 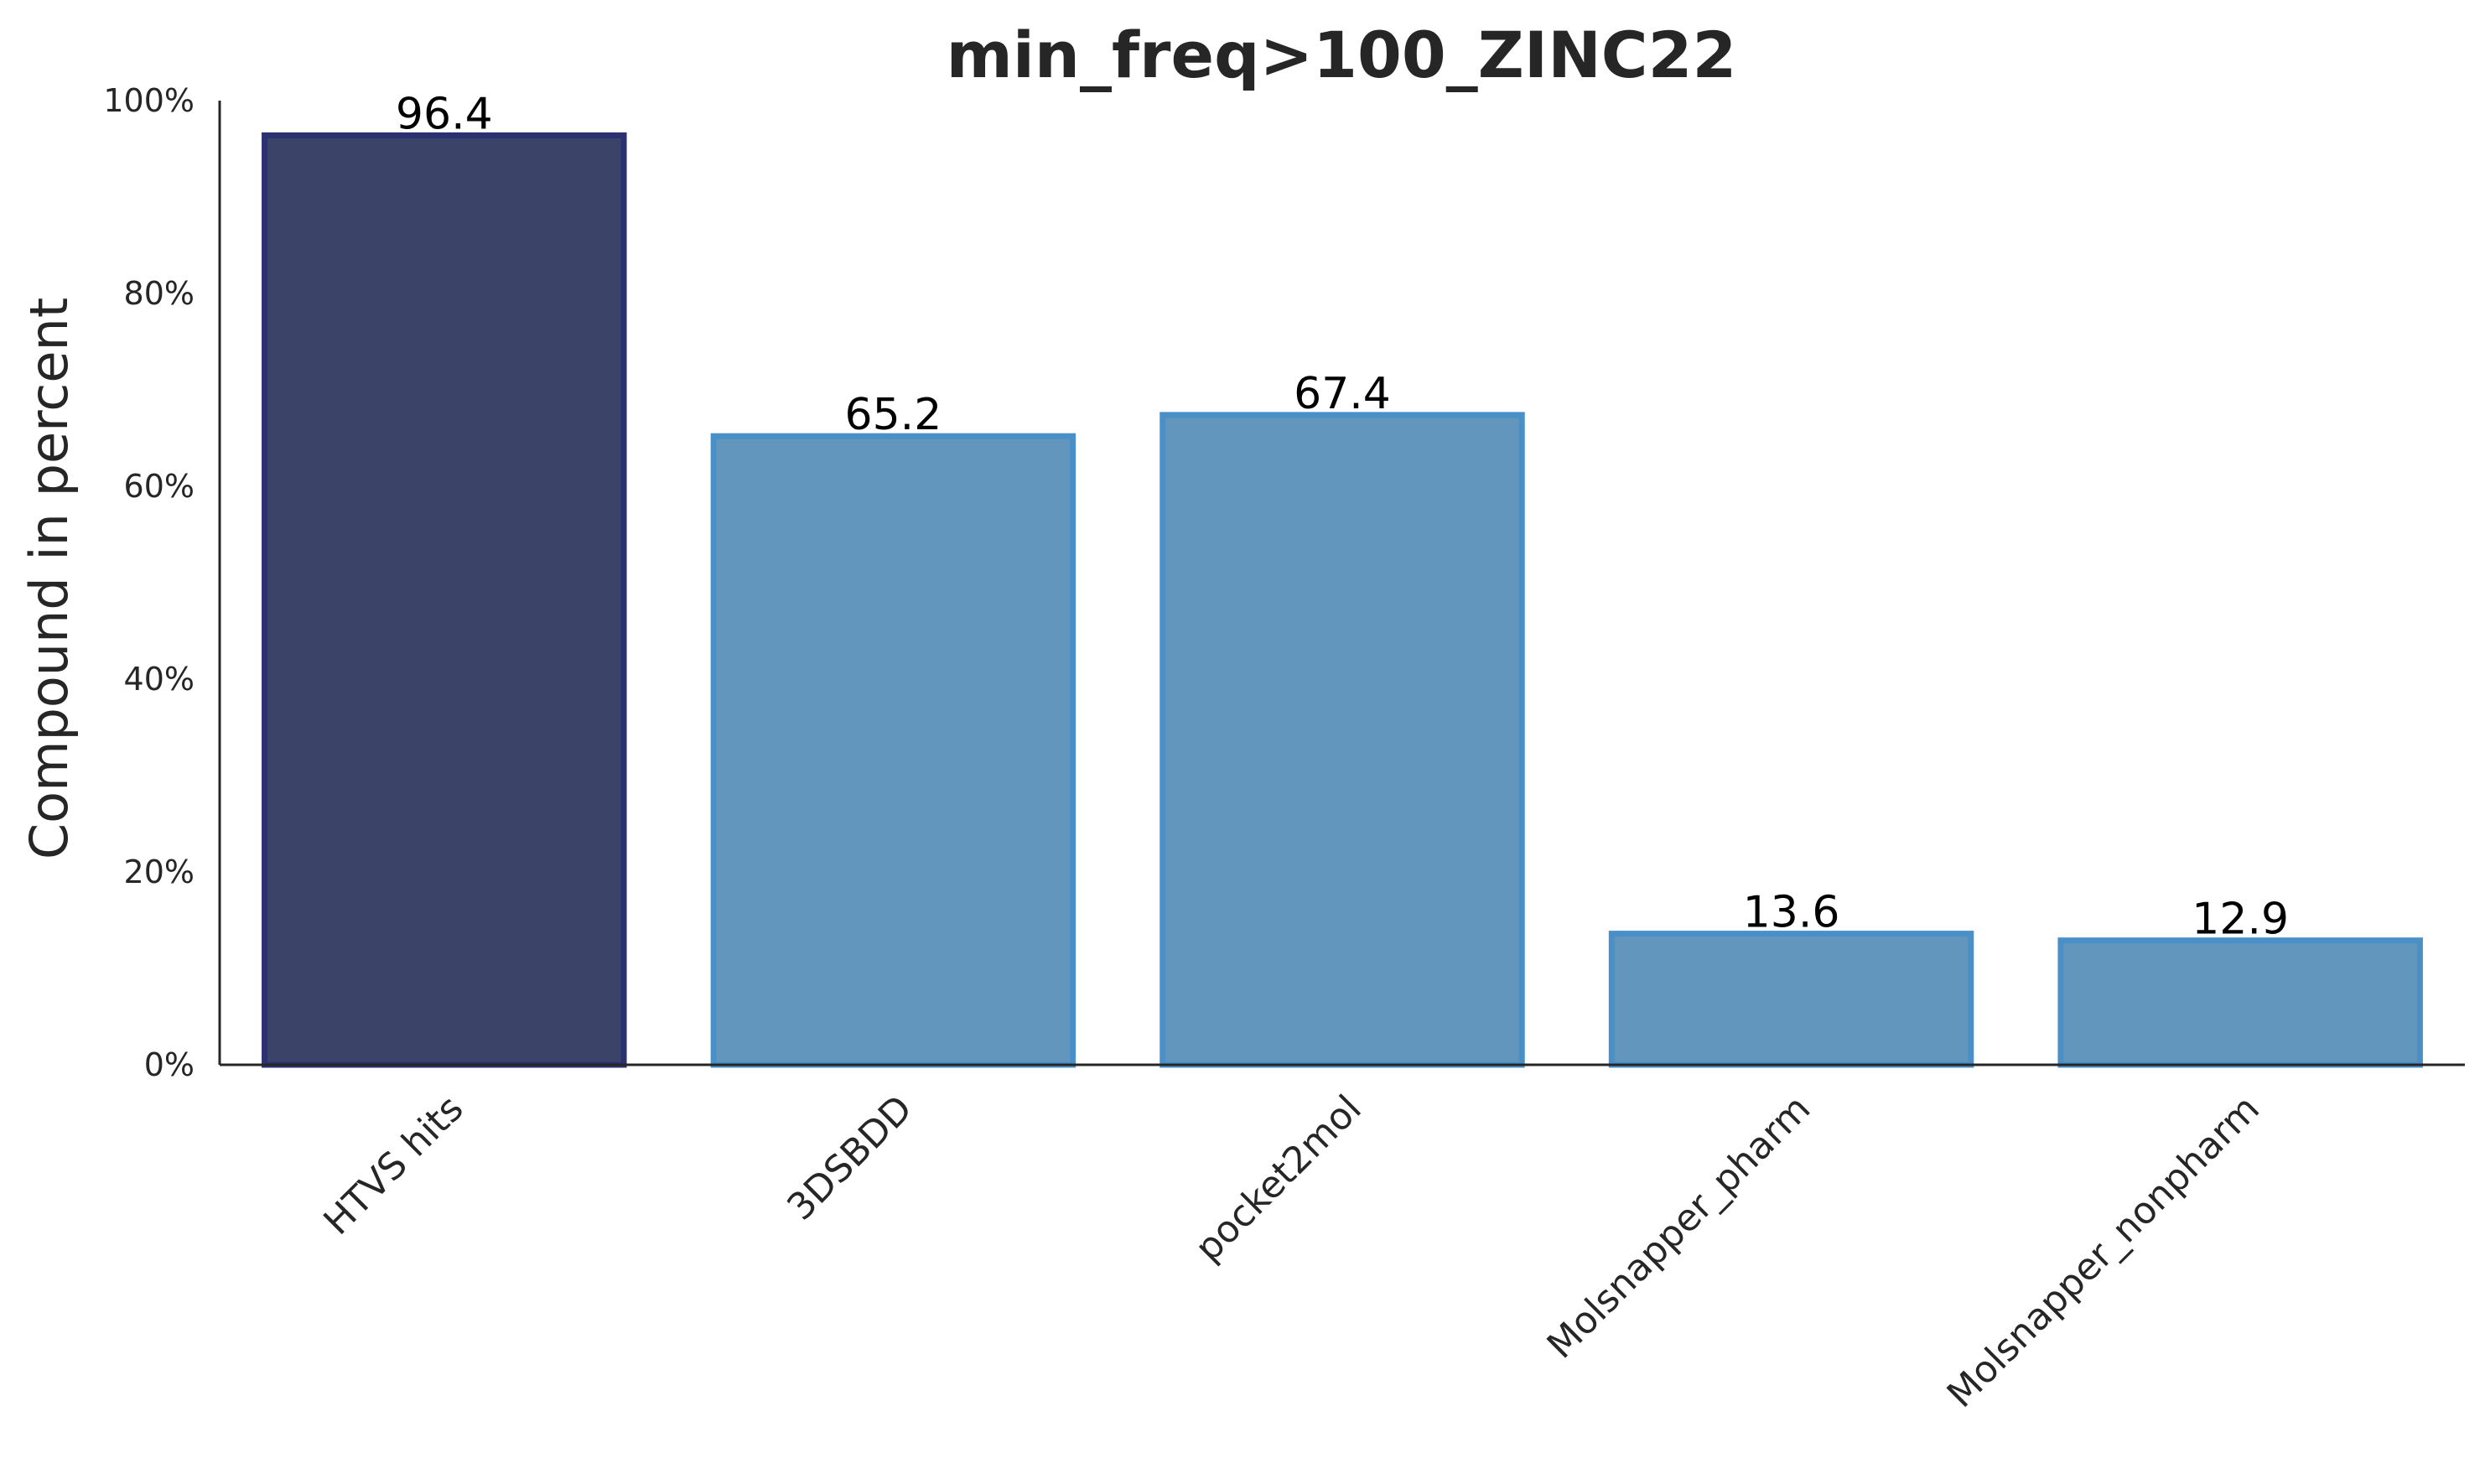 What do you see at coordinates (159, 486) in the screenshot?
I see `y-tick-label: 60%` at bounding box center [159, 486].